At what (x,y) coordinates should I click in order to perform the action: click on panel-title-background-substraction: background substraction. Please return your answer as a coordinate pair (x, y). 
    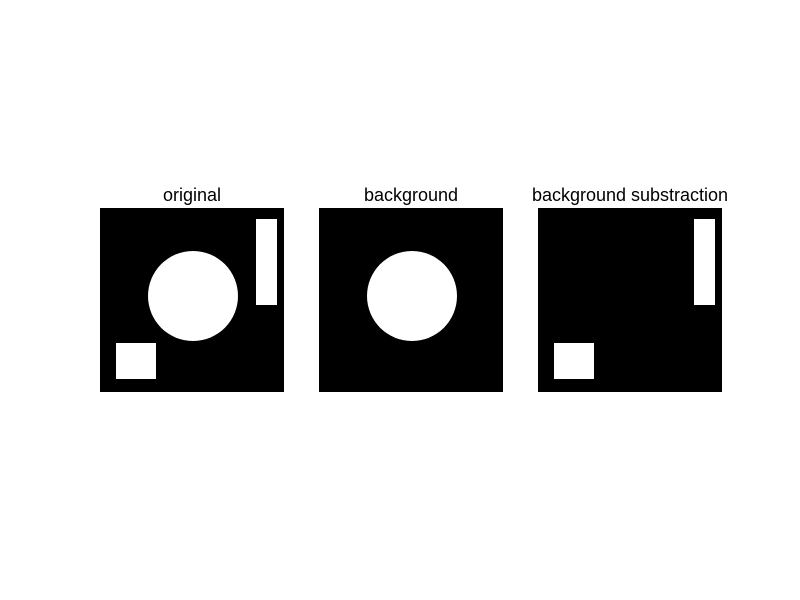
    Looking at the image, I should click on (630, 195).